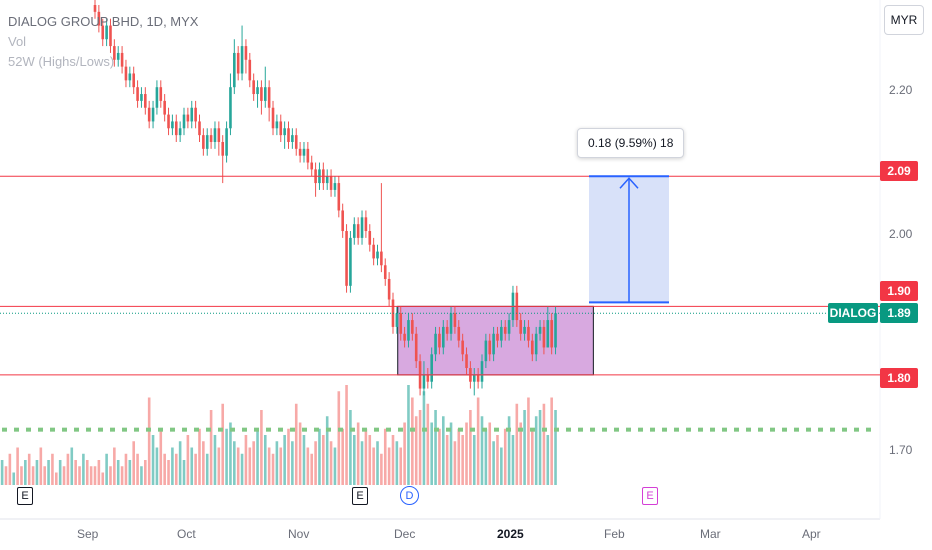 The image size is (932, 550). I want to click on time-label-sep: Sep, so click(88, 534).